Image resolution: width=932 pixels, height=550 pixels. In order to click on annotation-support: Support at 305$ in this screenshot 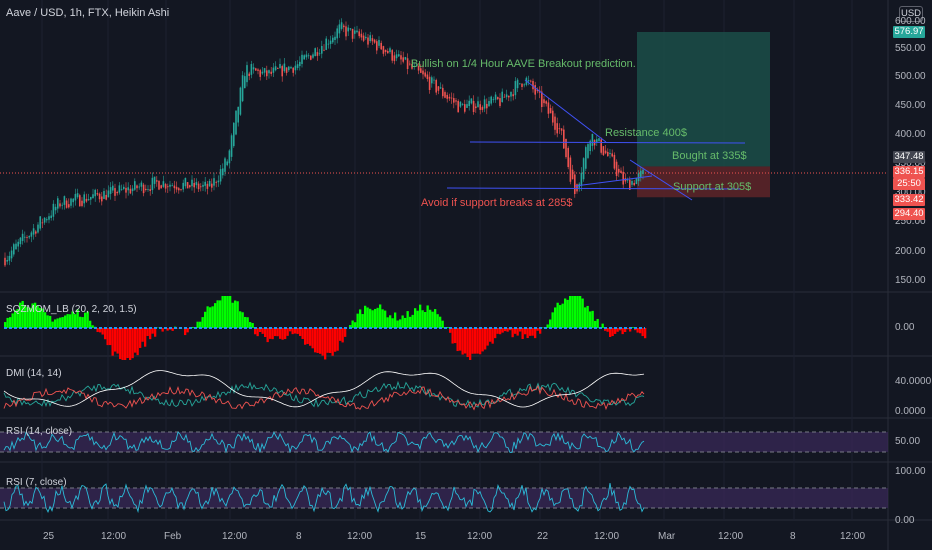, I will do `click(712, 187)`.